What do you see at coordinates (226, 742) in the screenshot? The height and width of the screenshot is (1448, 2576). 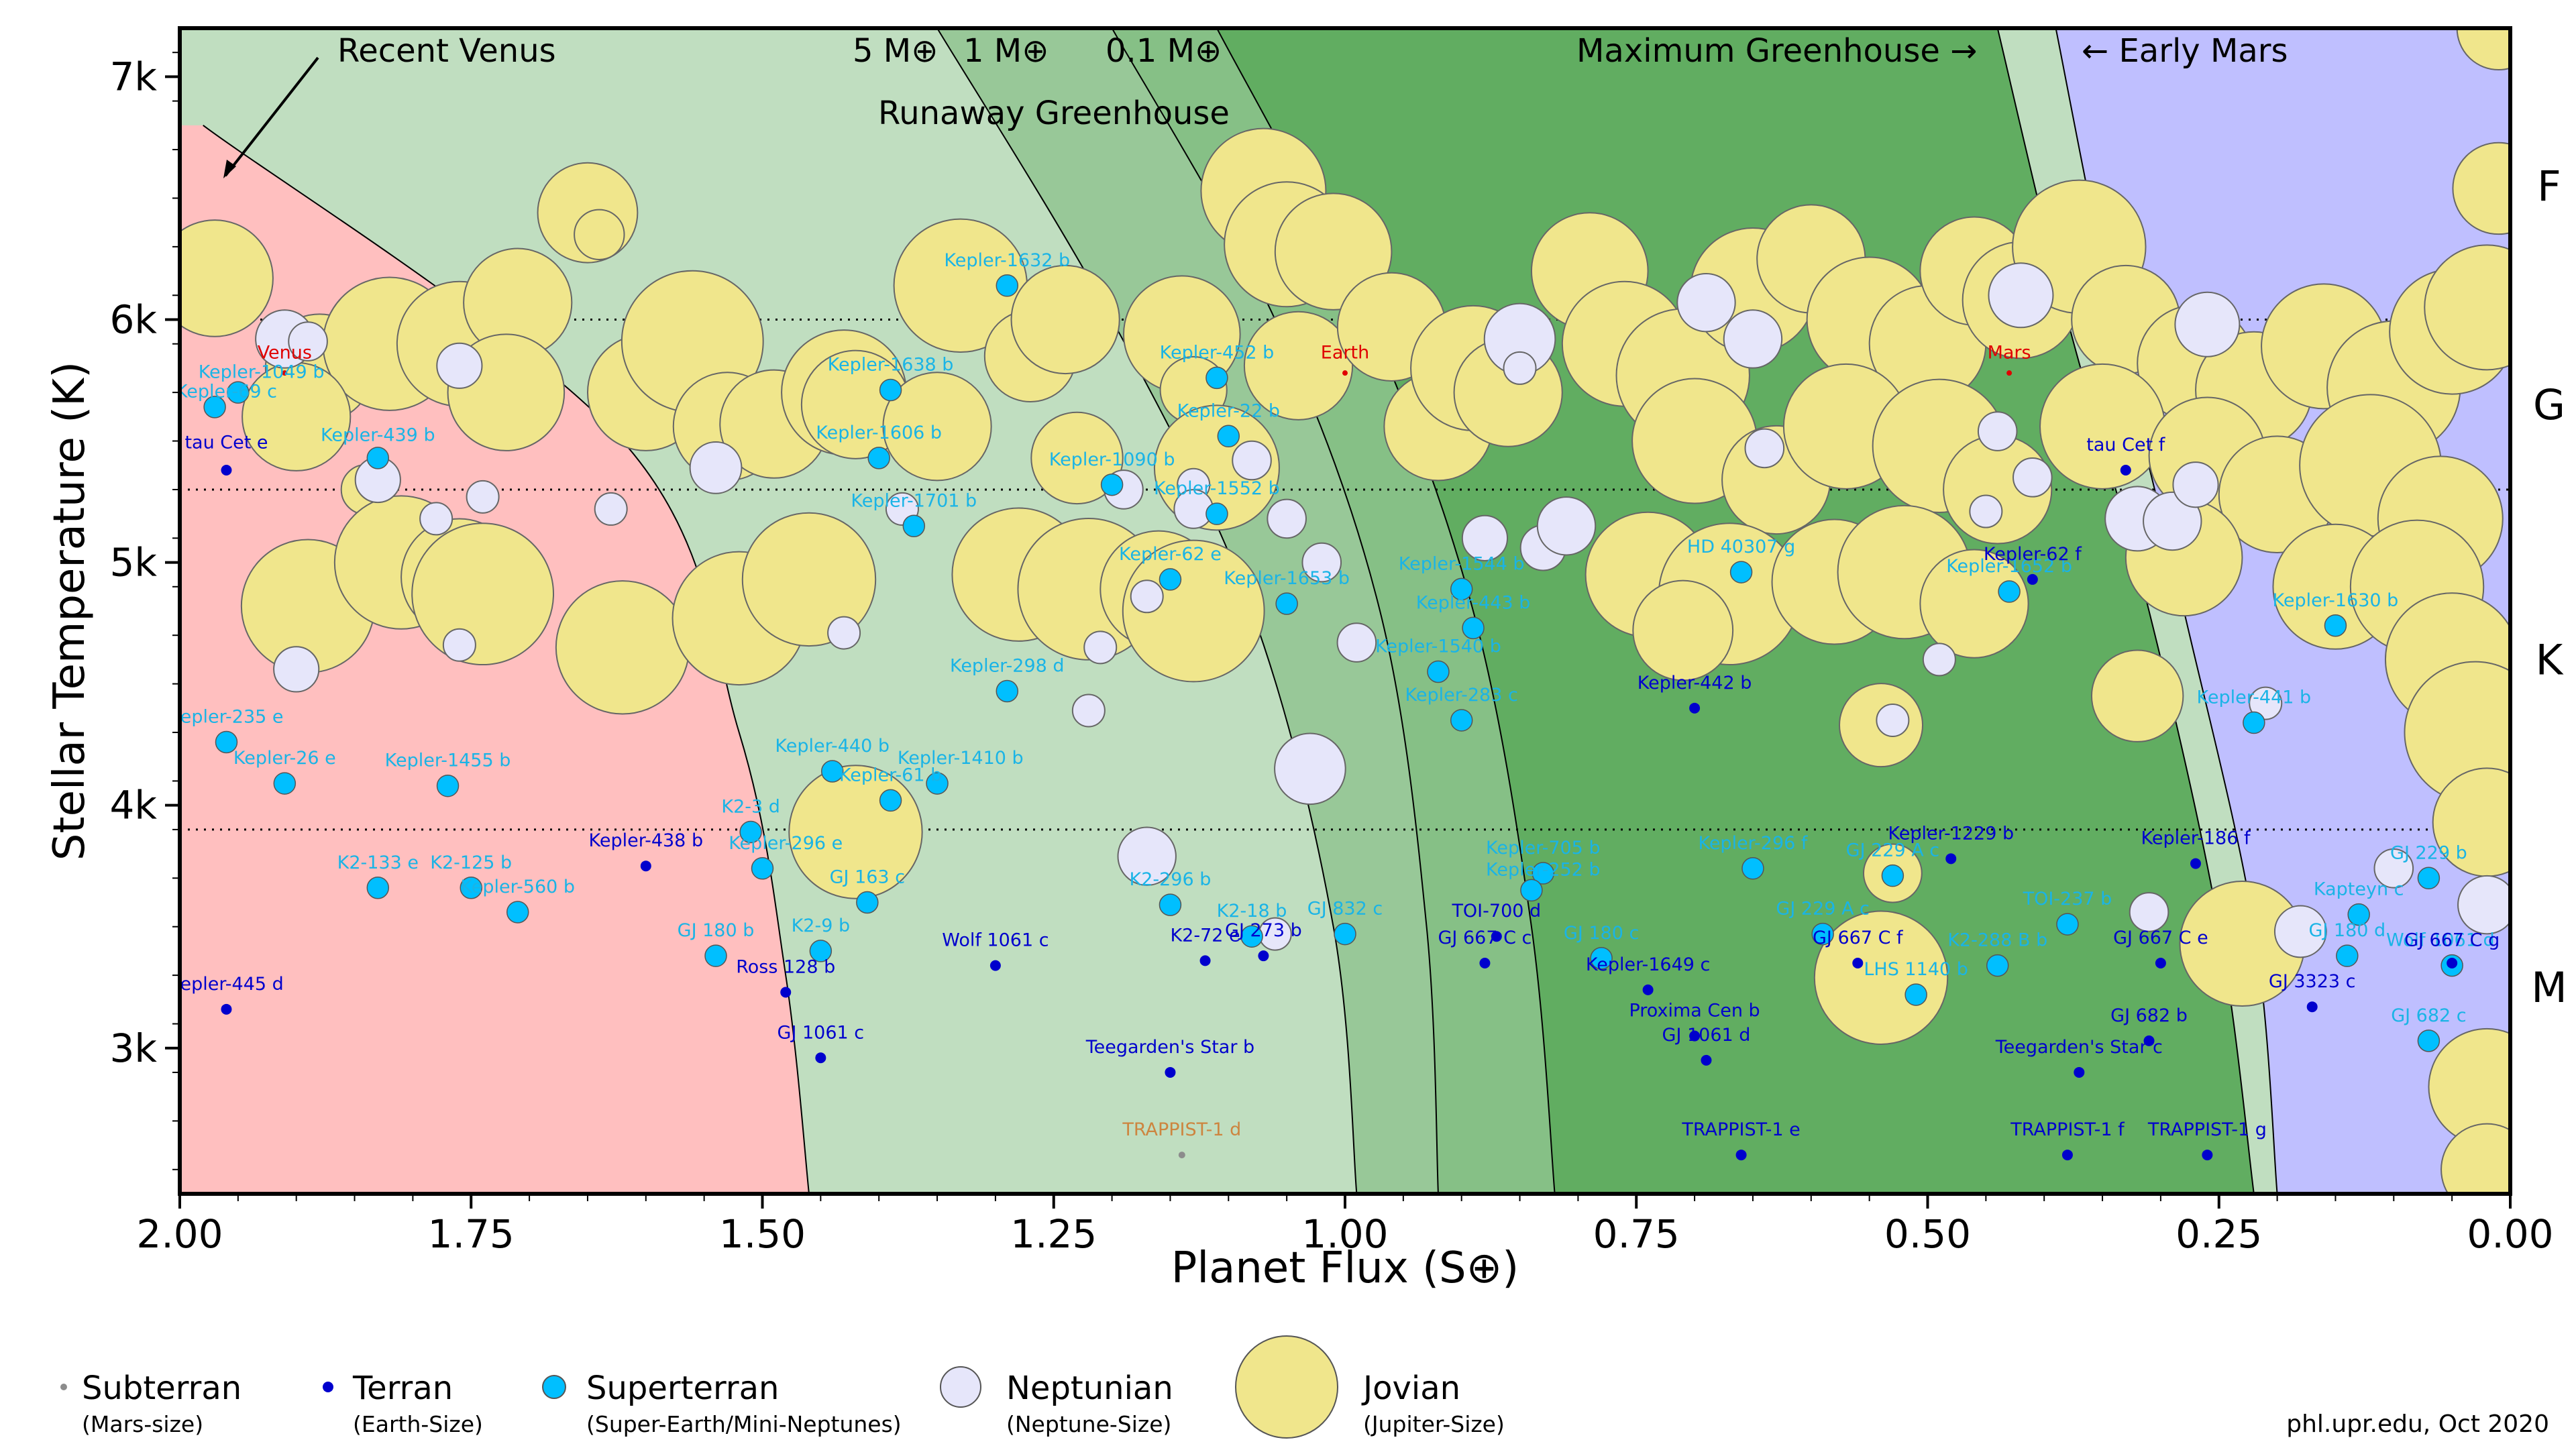 I see `planet-marker-kepler-235-e` at bounding box center [226, 742].